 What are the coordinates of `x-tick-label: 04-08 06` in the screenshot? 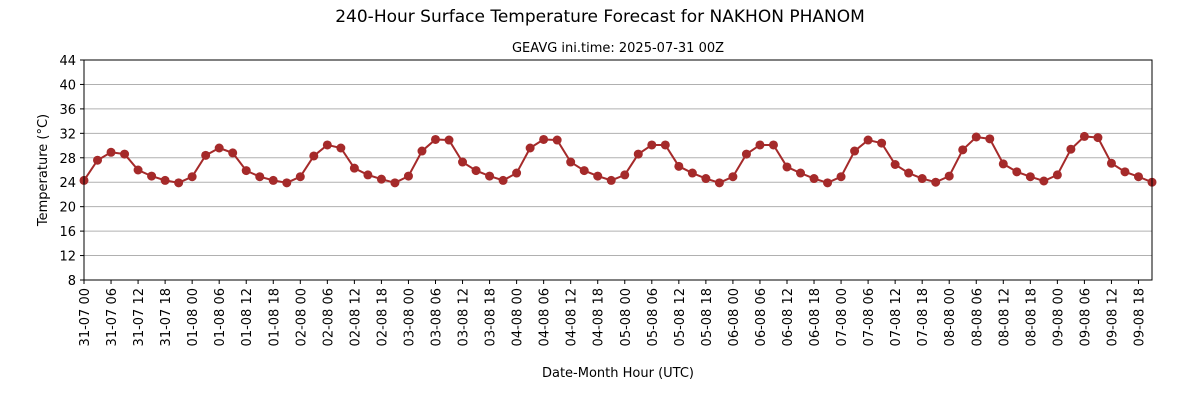 It's located at (545, 317).